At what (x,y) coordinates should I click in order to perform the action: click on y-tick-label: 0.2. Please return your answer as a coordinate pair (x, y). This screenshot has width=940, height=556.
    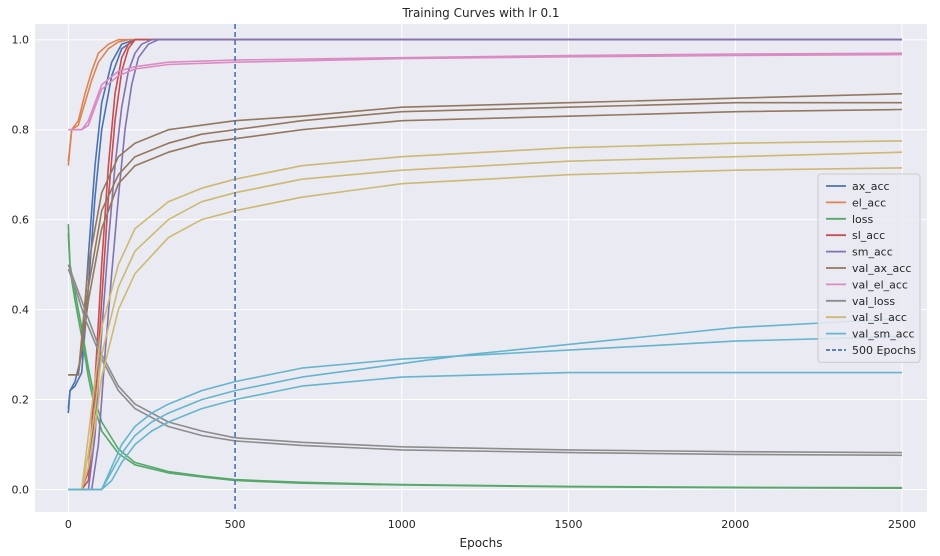
    Looking at the image, I should click on (21, 400).